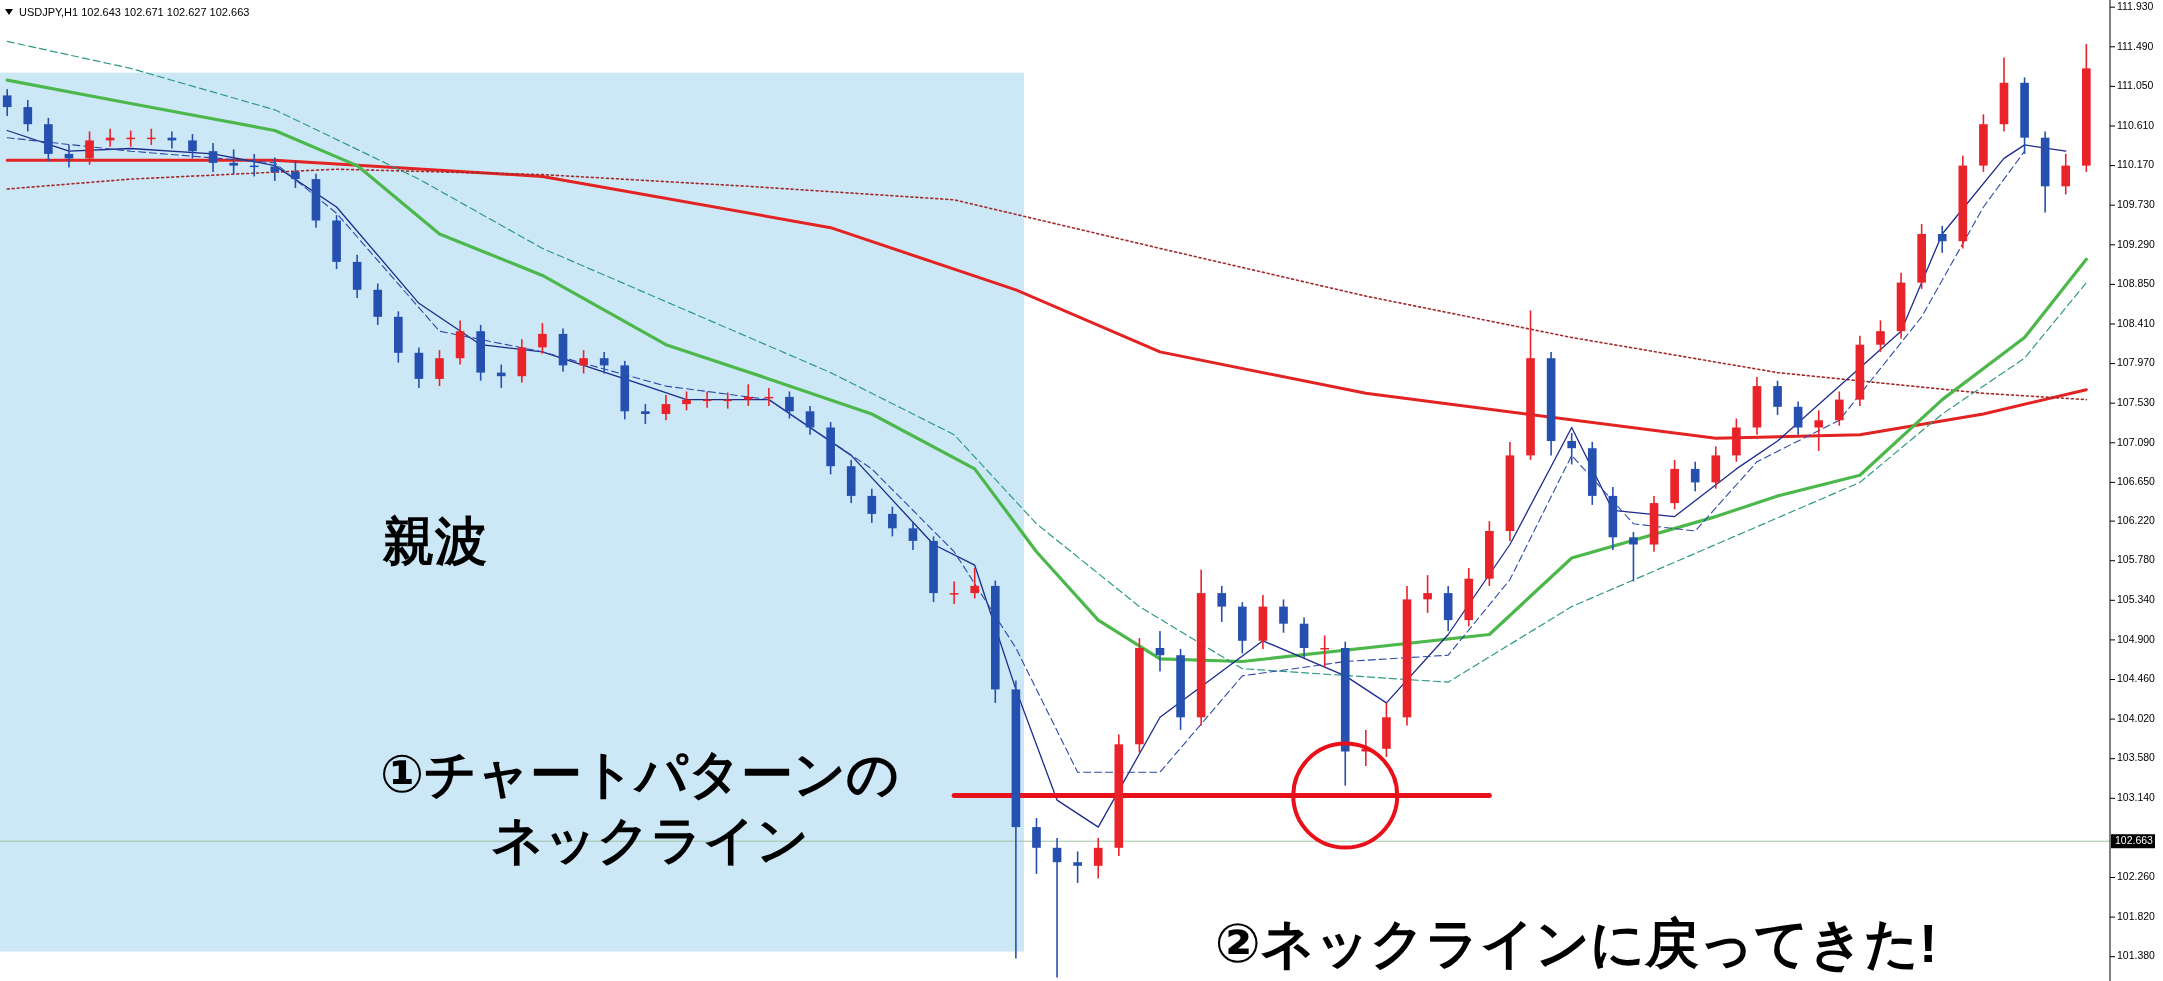 The width and height of the screenshot is (2163, 981). What do you see at coordinates (2136, 283) in the screenshot?
I see `y-tick-label: 108.850` at bounding box center [2136, 283].